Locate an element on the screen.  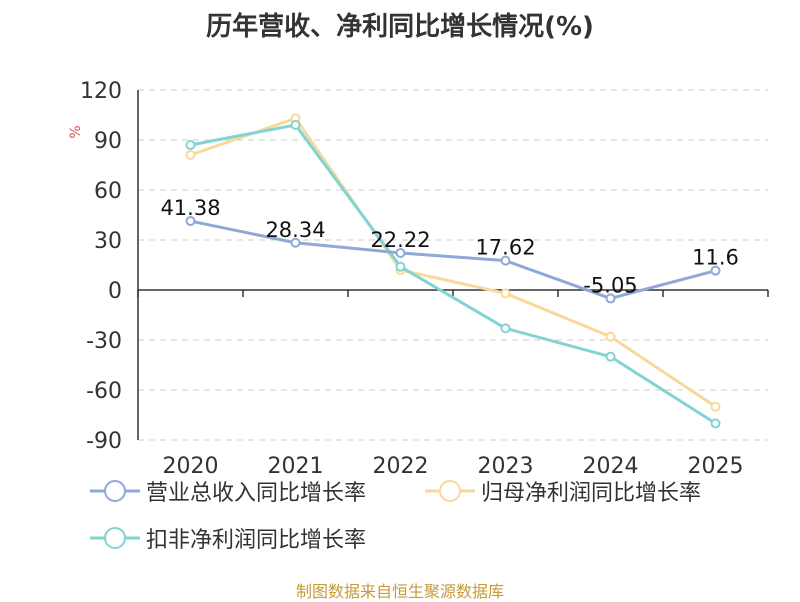
source-note: 制图数据来自恒生聚源数据库 is located at coordinates (399, 591).